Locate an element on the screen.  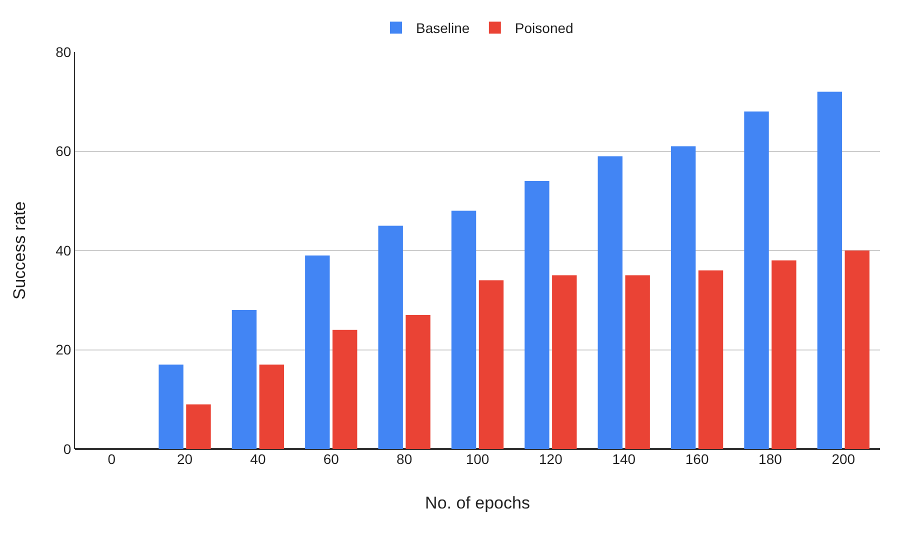
x-tick-label: 140 is located at coordinates (624, 459).